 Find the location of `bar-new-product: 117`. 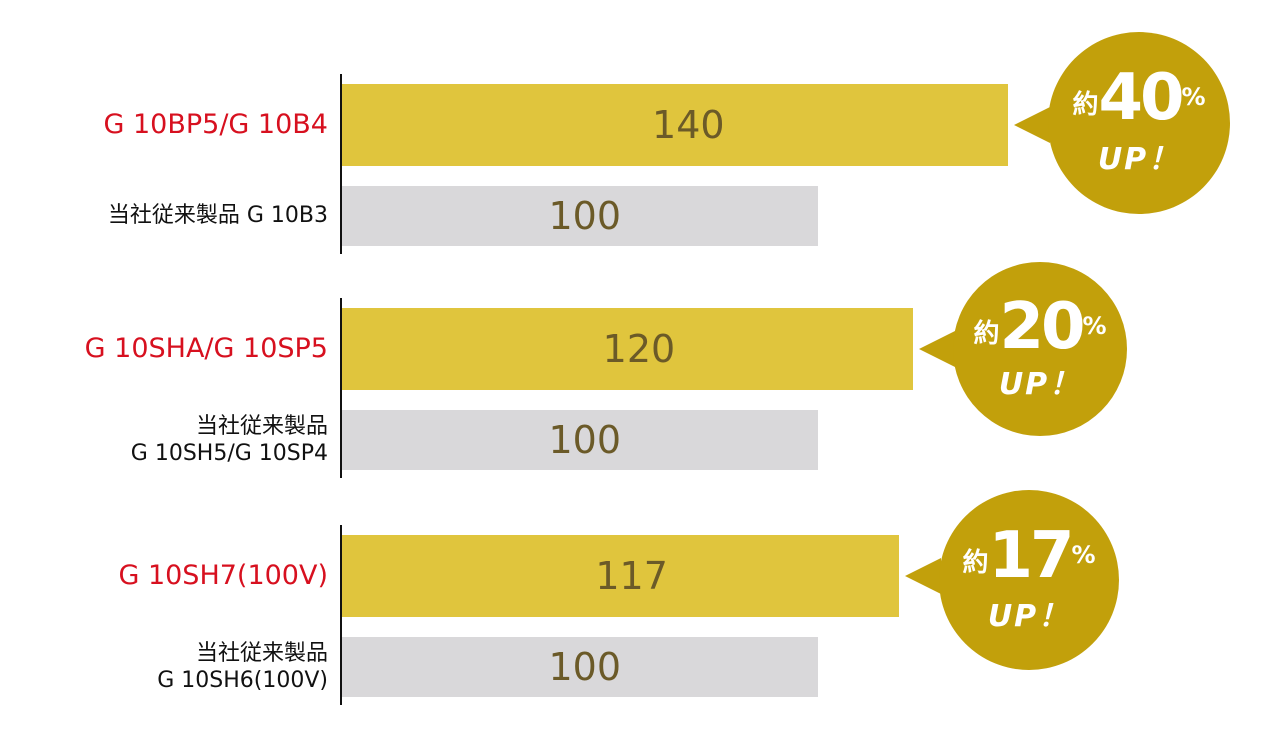

bar-new-product: 117 is located at coordinates (620, 576).